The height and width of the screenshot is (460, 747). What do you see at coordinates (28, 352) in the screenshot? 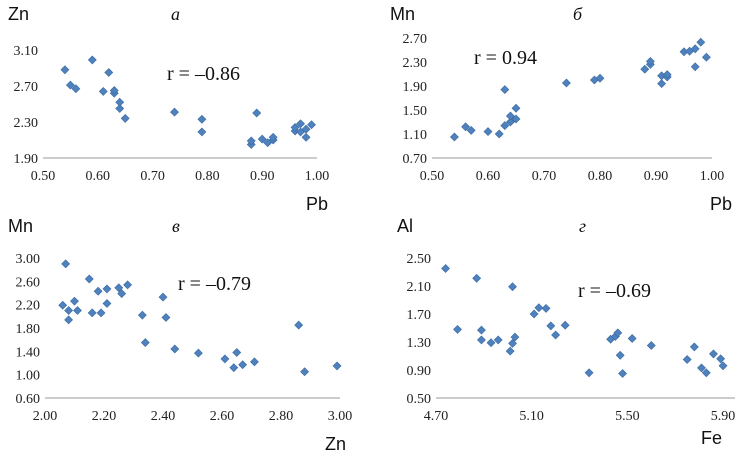
I see `panel-v-y-tick: 1.40` at bounding box center [28, 352].